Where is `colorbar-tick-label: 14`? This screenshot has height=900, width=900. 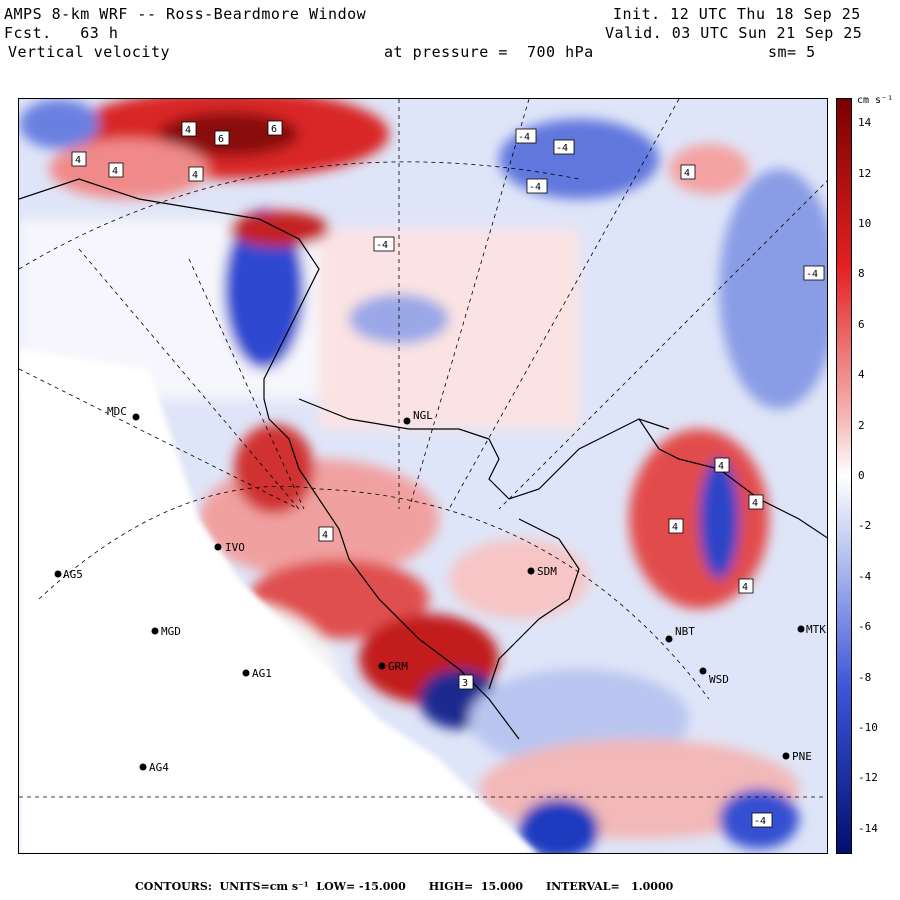 colorbar-tick-label: 14 is located at coordinates (865, 123).